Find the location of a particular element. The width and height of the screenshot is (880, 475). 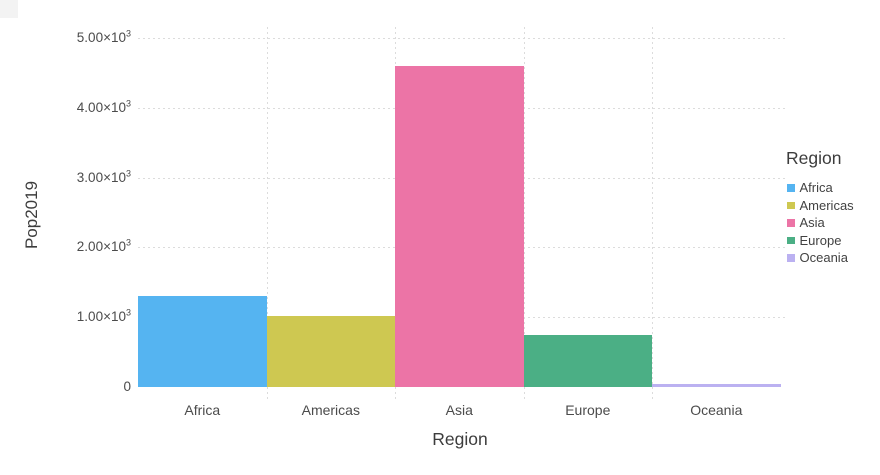

x-tick-label-oceania: Oceania is located at coordinates (716, 410).